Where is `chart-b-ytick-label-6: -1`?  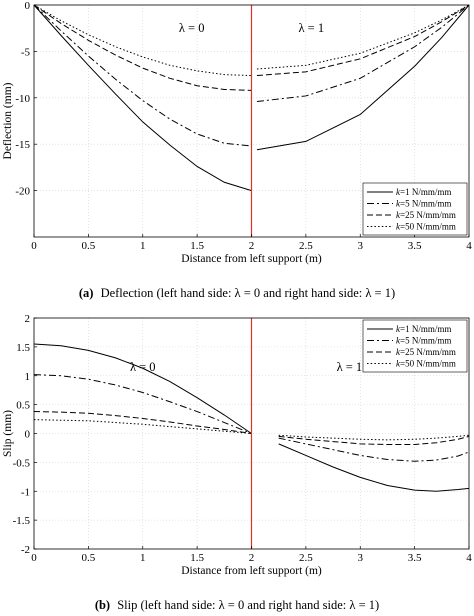
chart-b-ytick-label-6: -1 is located at coordinates (25, 492).